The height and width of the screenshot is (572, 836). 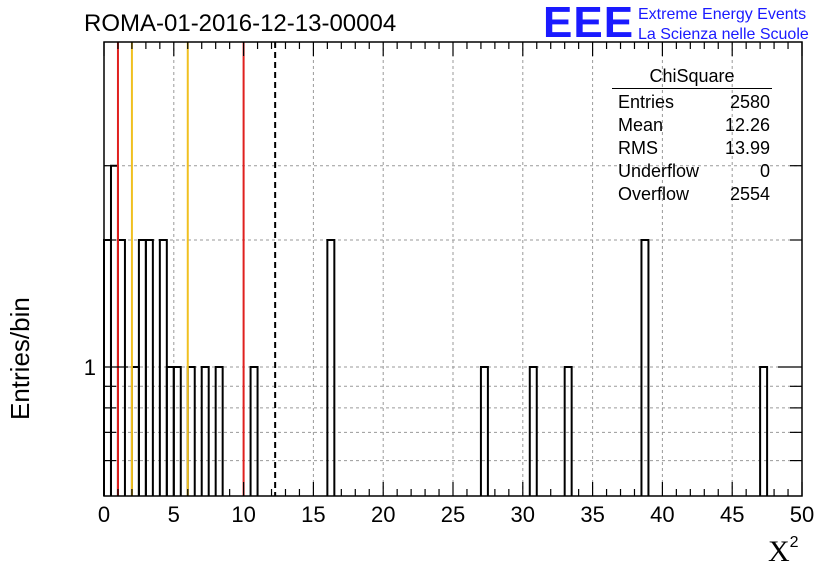 What do you see at coordinates (764, 171) in the screenshot?
I see `stat-value: 0` at bounding box center [764, 171].